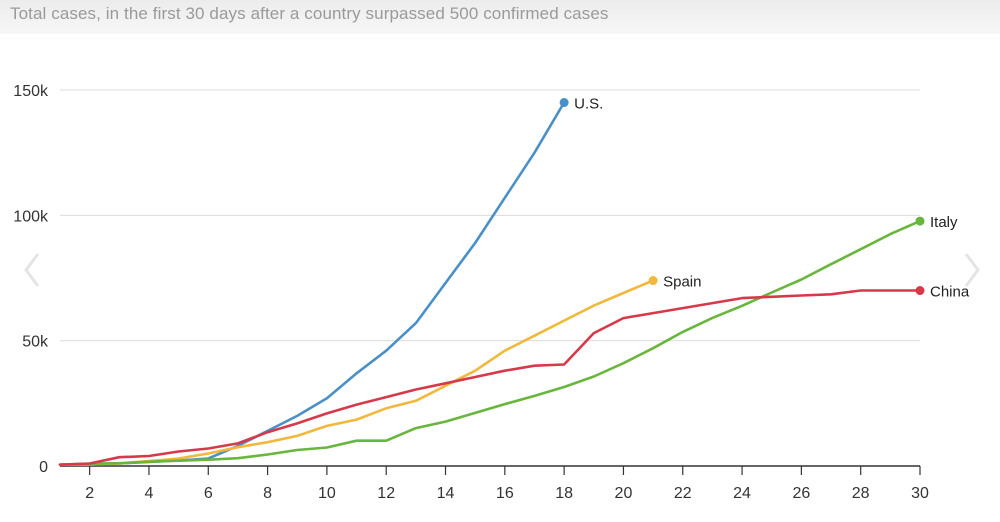 The height and width of the screenshot is (522, 1000). Describe the element at coordinates (31, 216) in the screenshot. I see `y-tick-label: 100k` at that location.